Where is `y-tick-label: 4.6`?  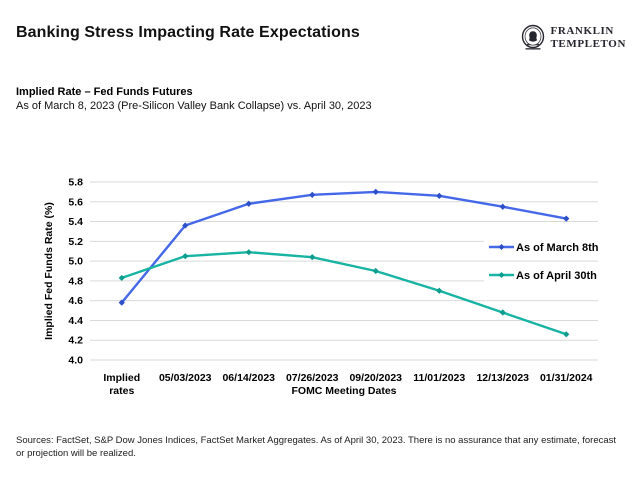 y-tick-label: 4.6 is located at coordinates (75, 301).